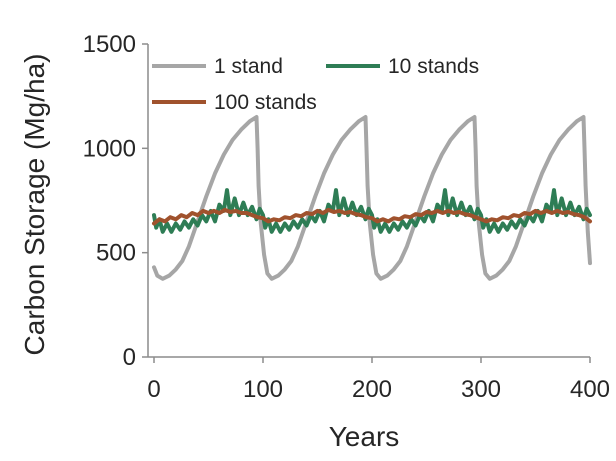 This screenshot has height=461, width=616. I want to click on x-axis-title: Years, so click(364, 436).